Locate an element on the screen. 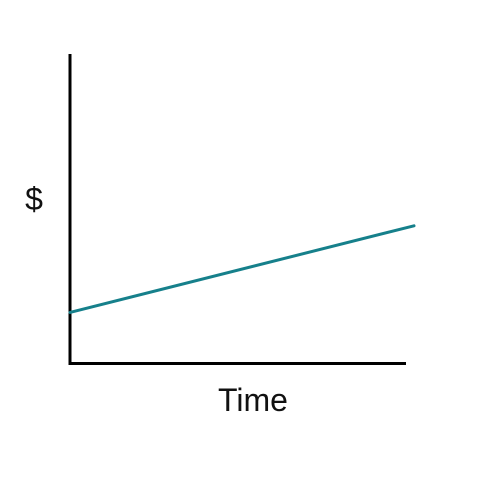  series-group is located at coordinates (242, 269).